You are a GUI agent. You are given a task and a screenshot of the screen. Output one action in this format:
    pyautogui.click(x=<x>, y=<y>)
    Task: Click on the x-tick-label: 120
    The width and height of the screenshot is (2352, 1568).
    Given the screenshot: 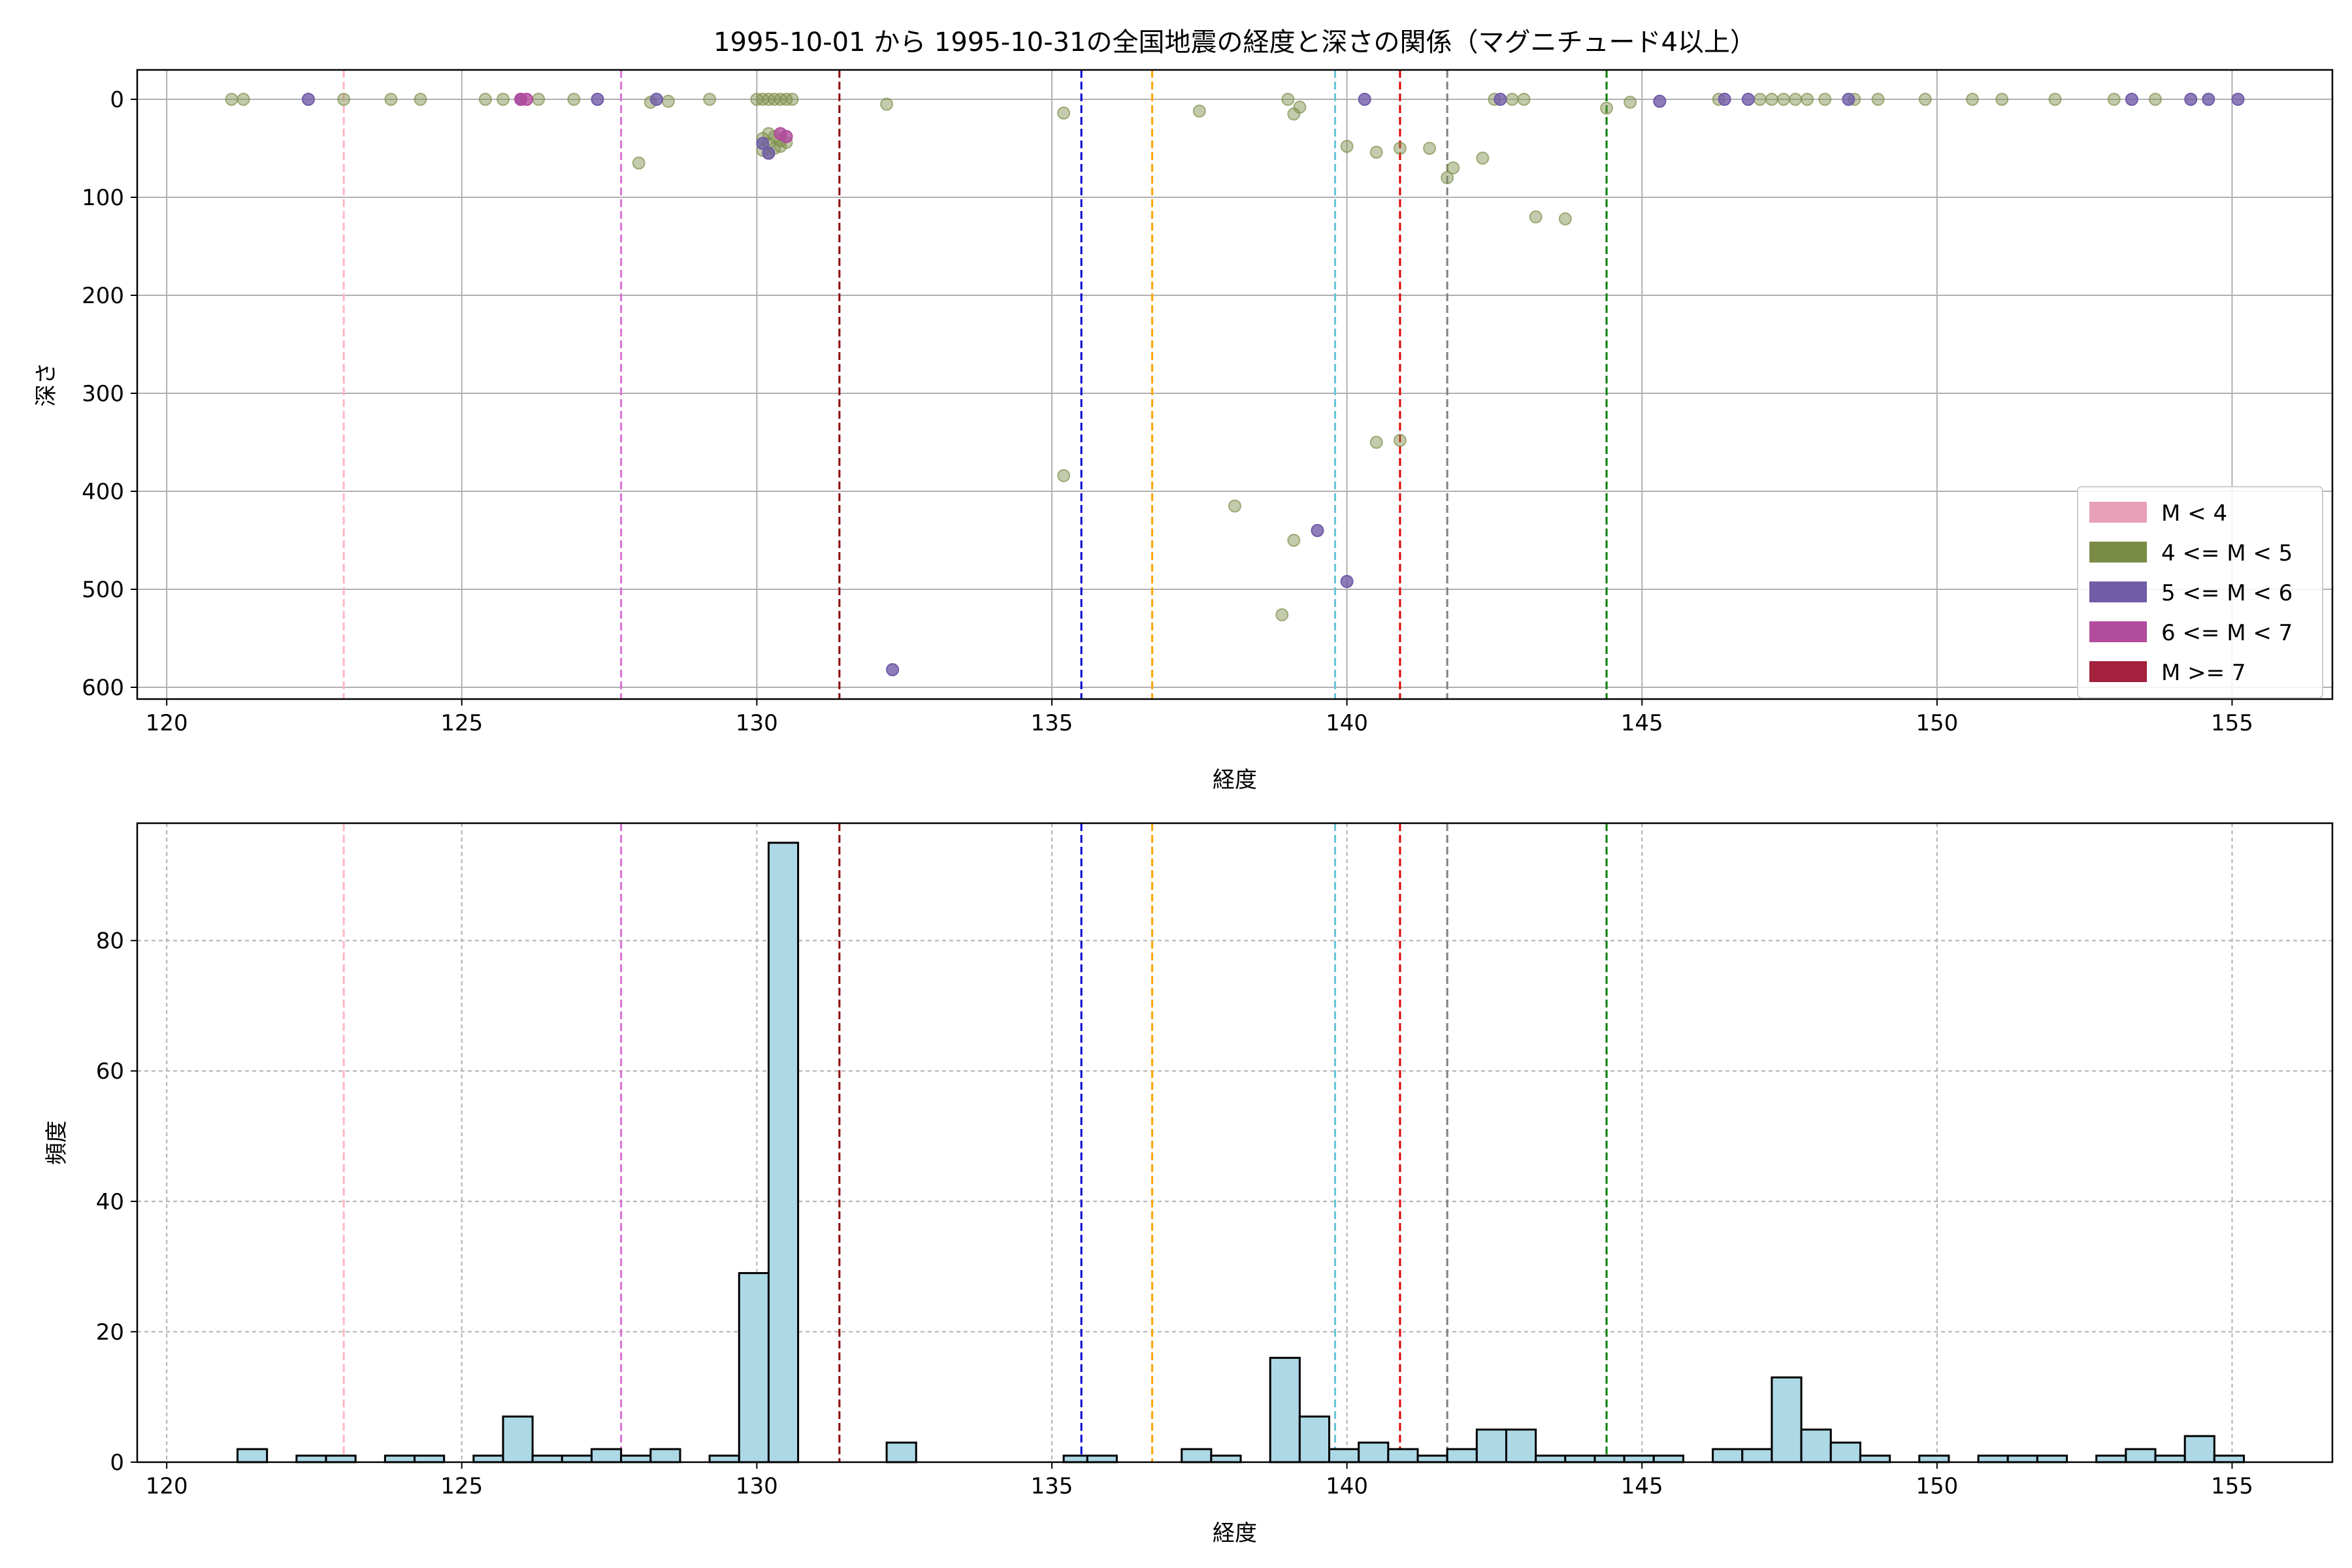 What is the action you would take?
    pyautogui.click(x=167, y=723)
    